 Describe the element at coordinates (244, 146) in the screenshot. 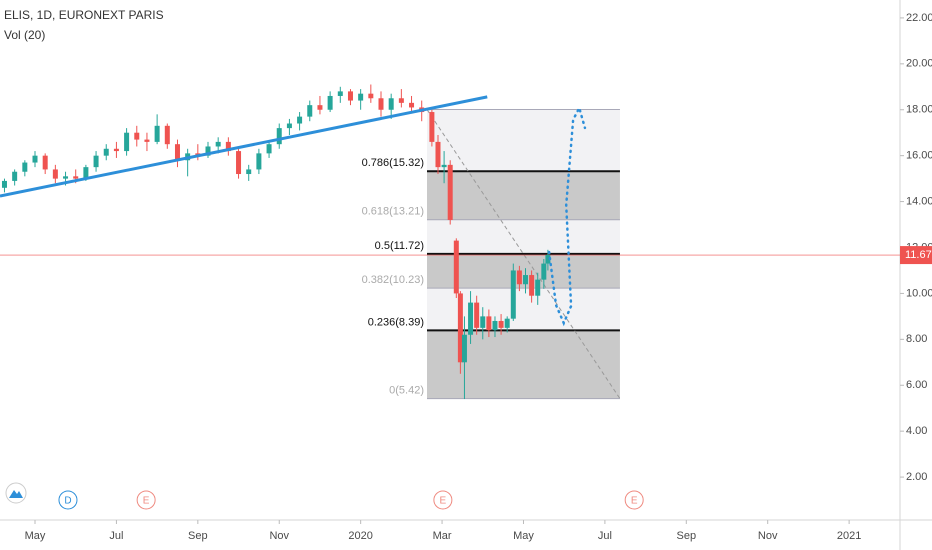

I see `trendline` at that location.